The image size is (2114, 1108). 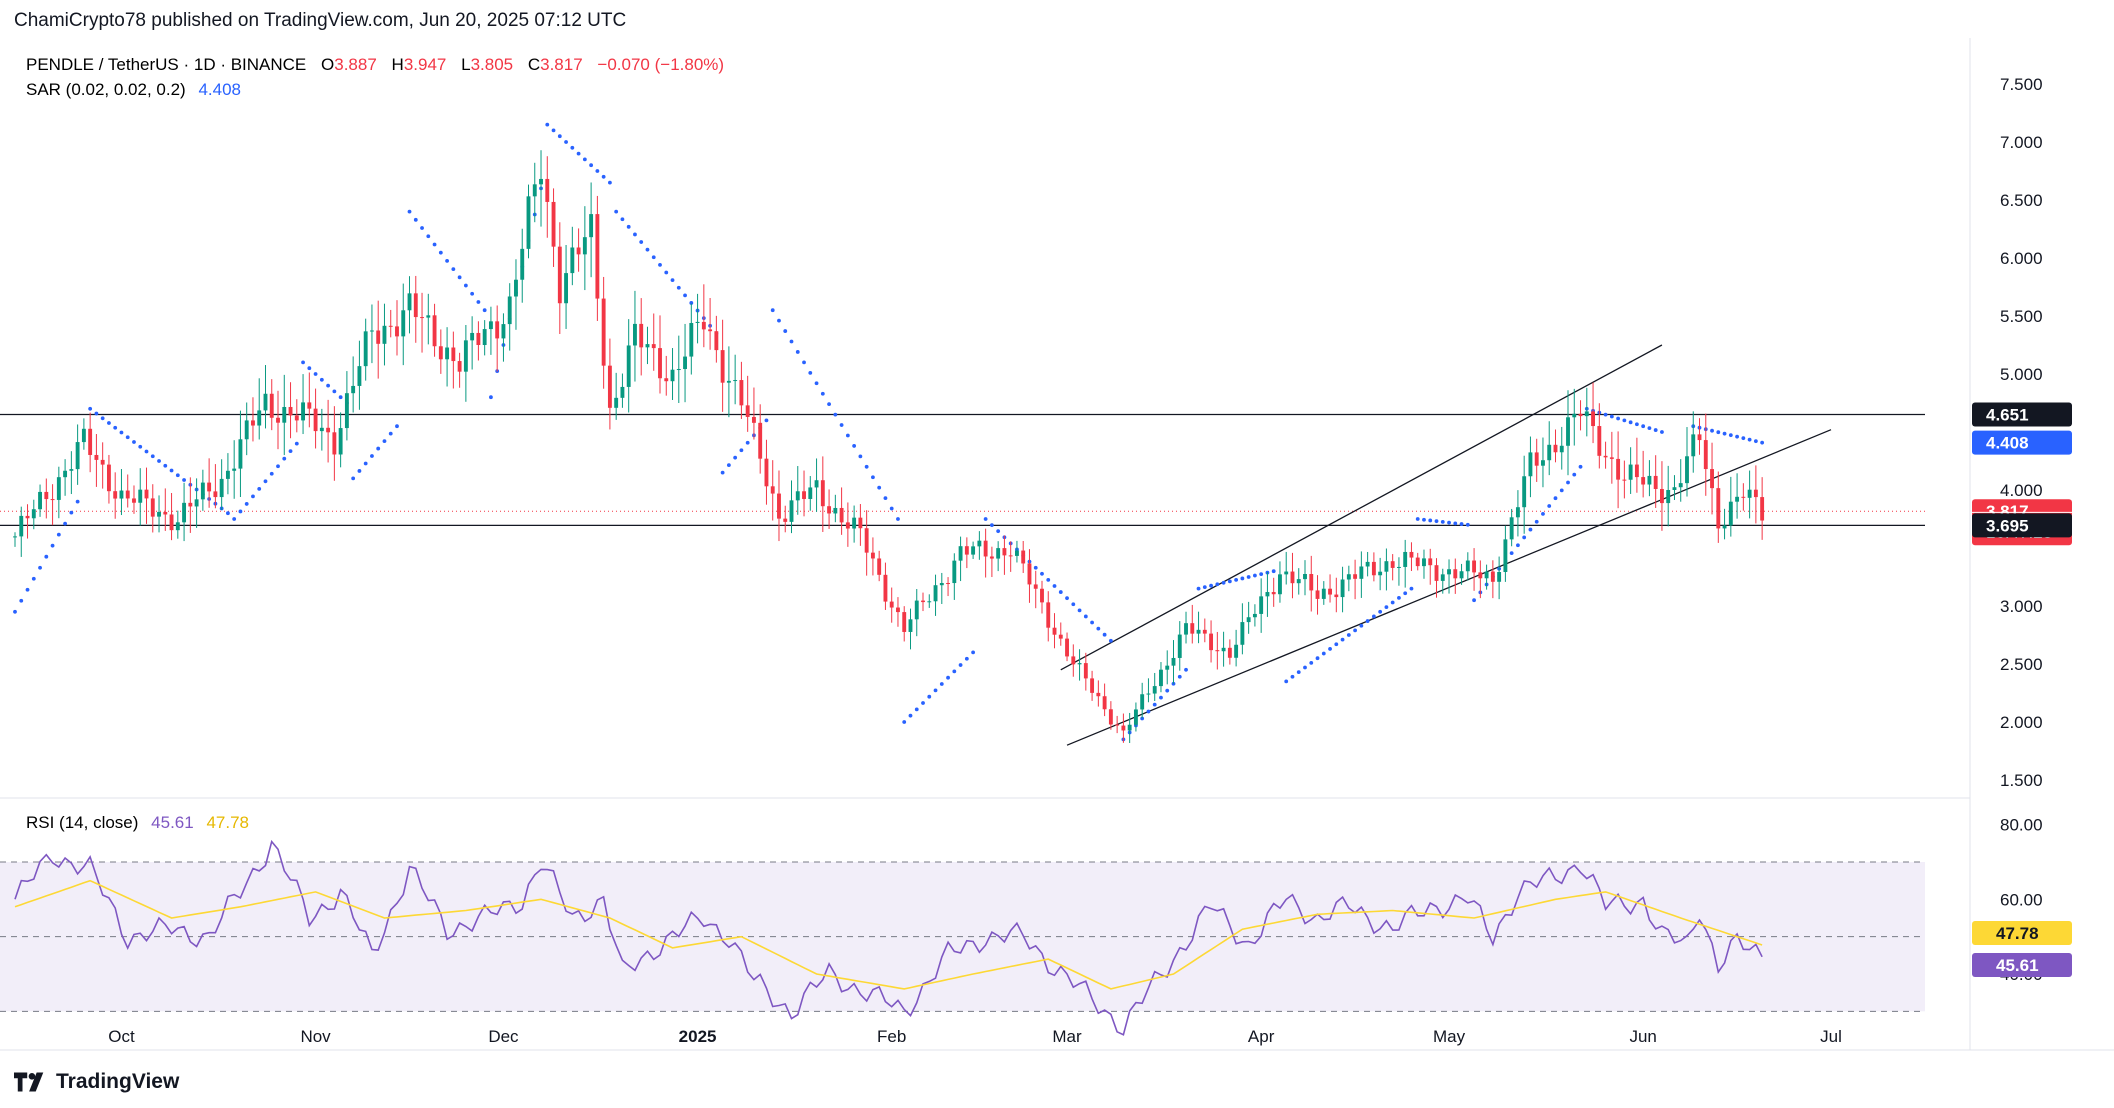 What do you see at coordinates (1446, 545) in the screenshot?
I see `trendlines` at bounding box center [1446, 545].